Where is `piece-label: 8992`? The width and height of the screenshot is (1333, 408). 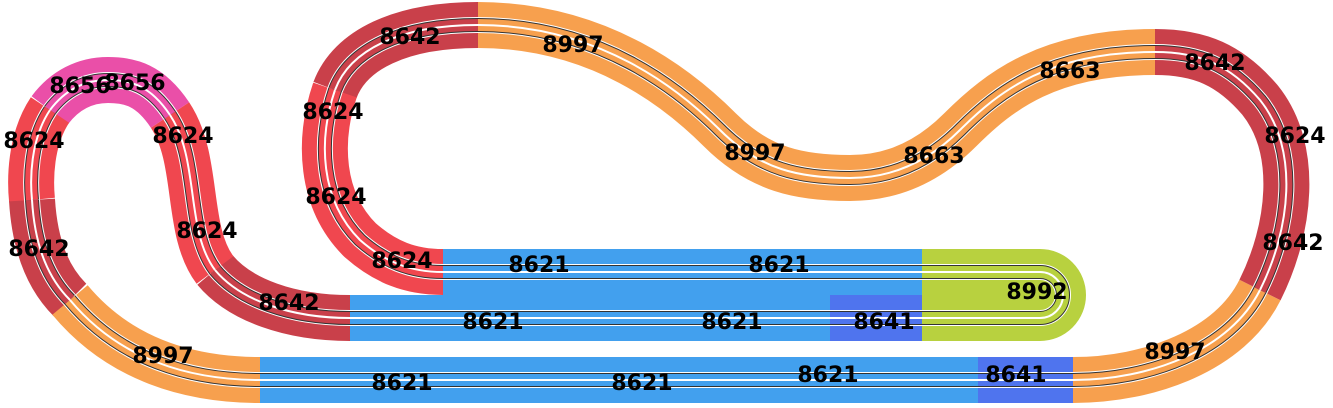 piece-label: 8992 is located at coordinates (1036, 292).